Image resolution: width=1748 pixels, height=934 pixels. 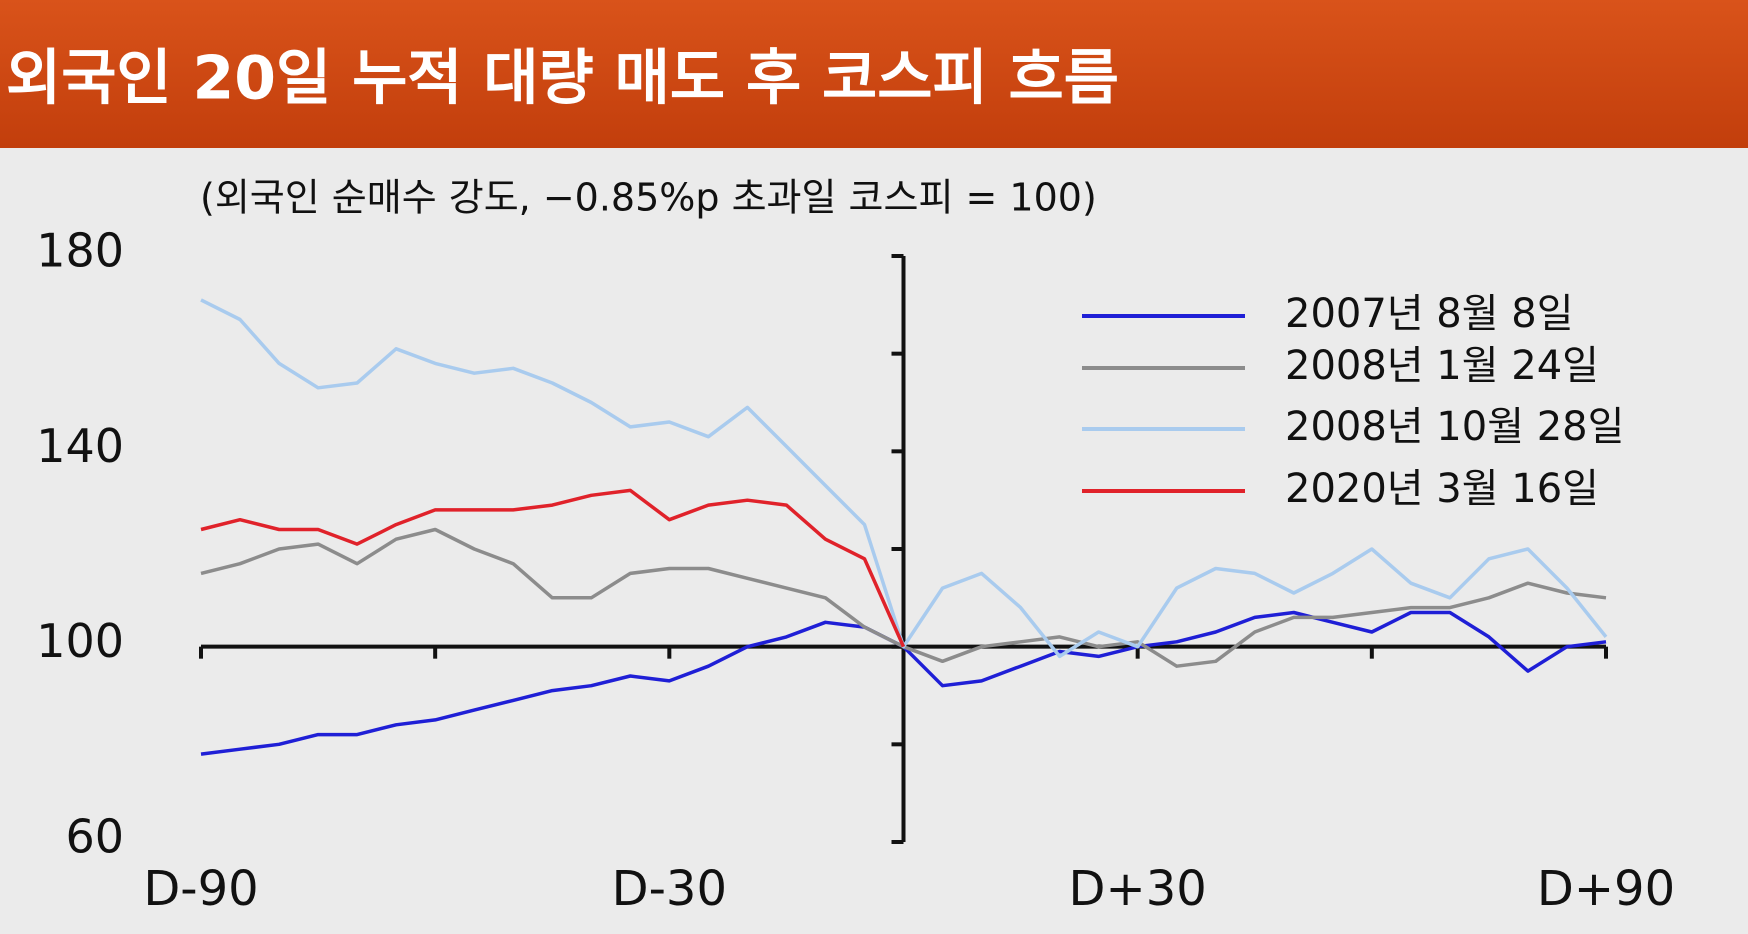 What do you see at coordinates (1429, 314) in the screenshot?
I see `legend-label: 2007년 8월 8일` at bounding box center [1429, 314].